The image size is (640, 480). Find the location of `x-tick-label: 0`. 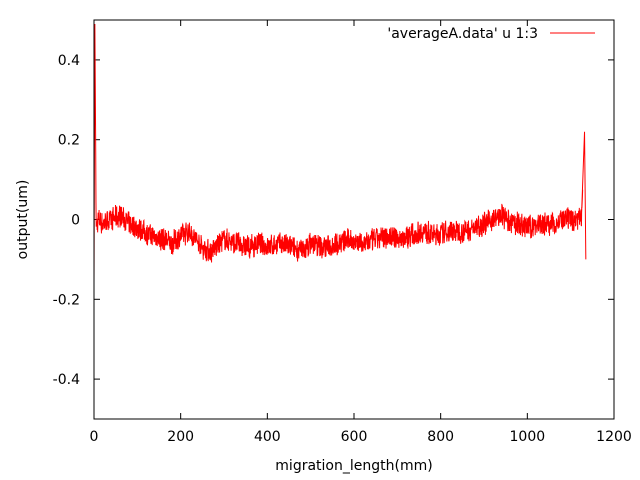

x-tick-label: 0 is located at coordinates (94, 437).